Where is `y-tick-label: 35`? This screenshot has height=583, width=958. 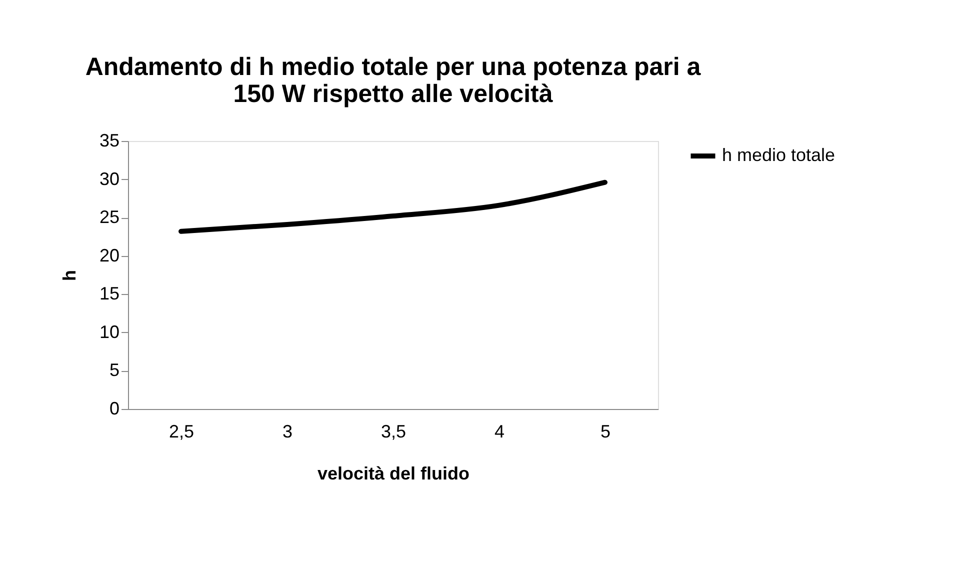 y-tick-label: 35 is located at coordinates (109, 140).